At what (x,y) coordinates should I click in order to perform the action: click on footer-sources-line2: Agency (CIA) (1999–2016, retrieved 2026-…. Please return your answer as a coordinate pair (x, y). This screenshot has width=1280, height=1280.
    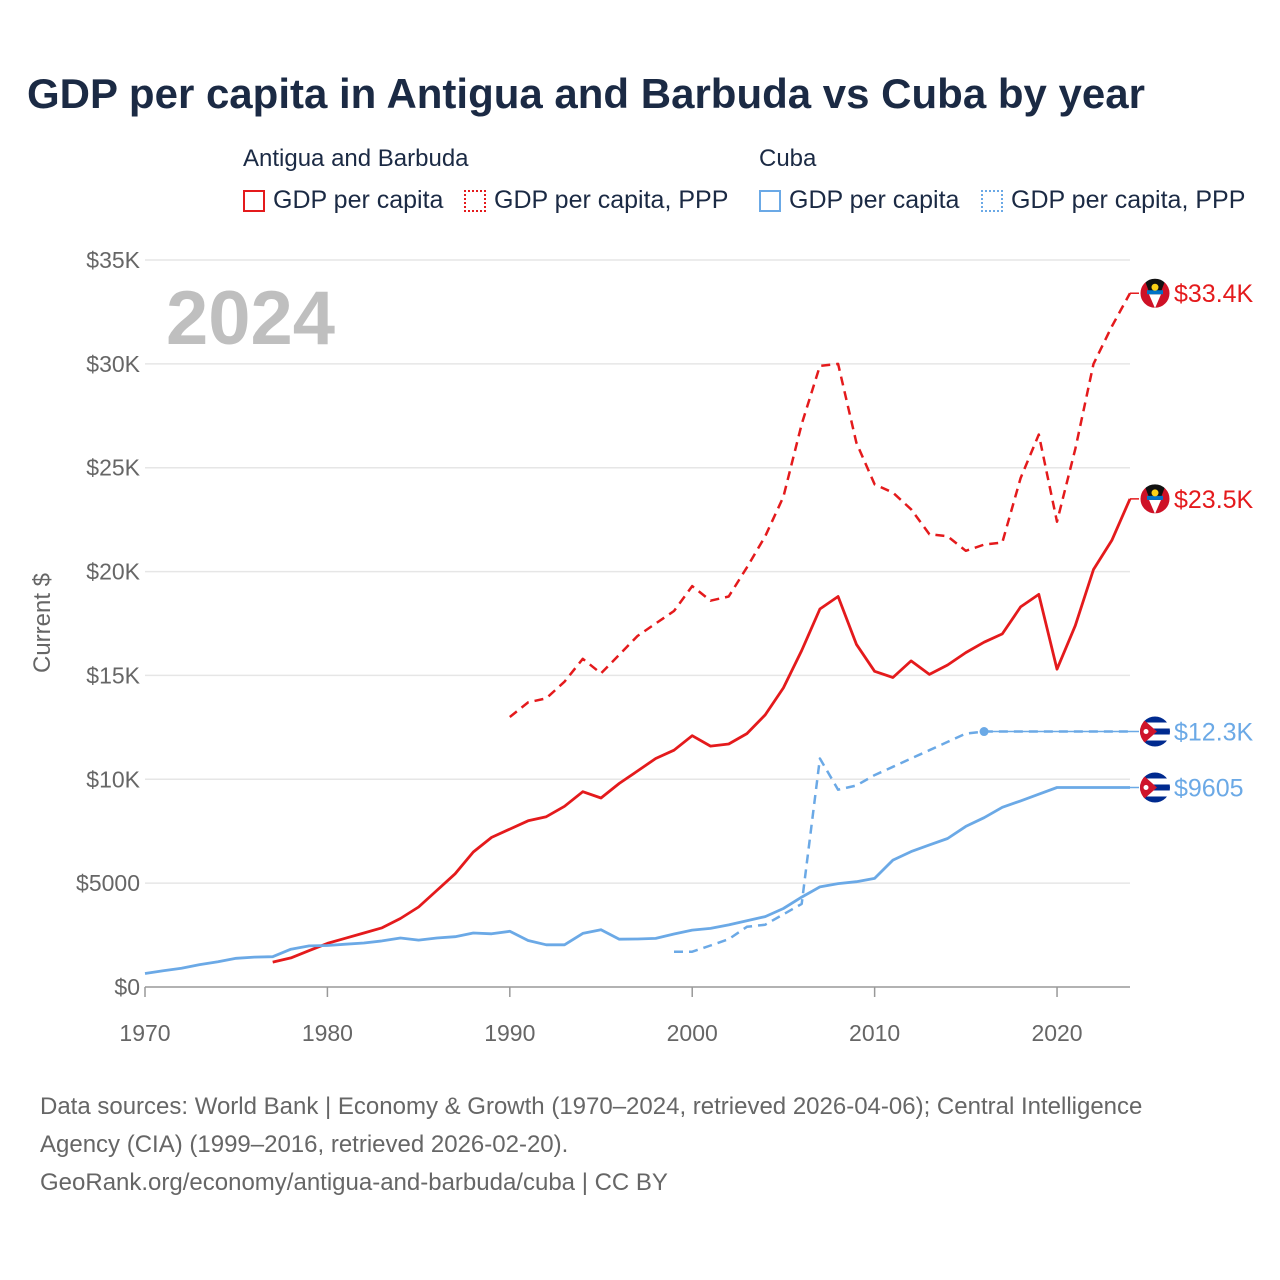
    Looking at the image, I should click on (304, 1144).